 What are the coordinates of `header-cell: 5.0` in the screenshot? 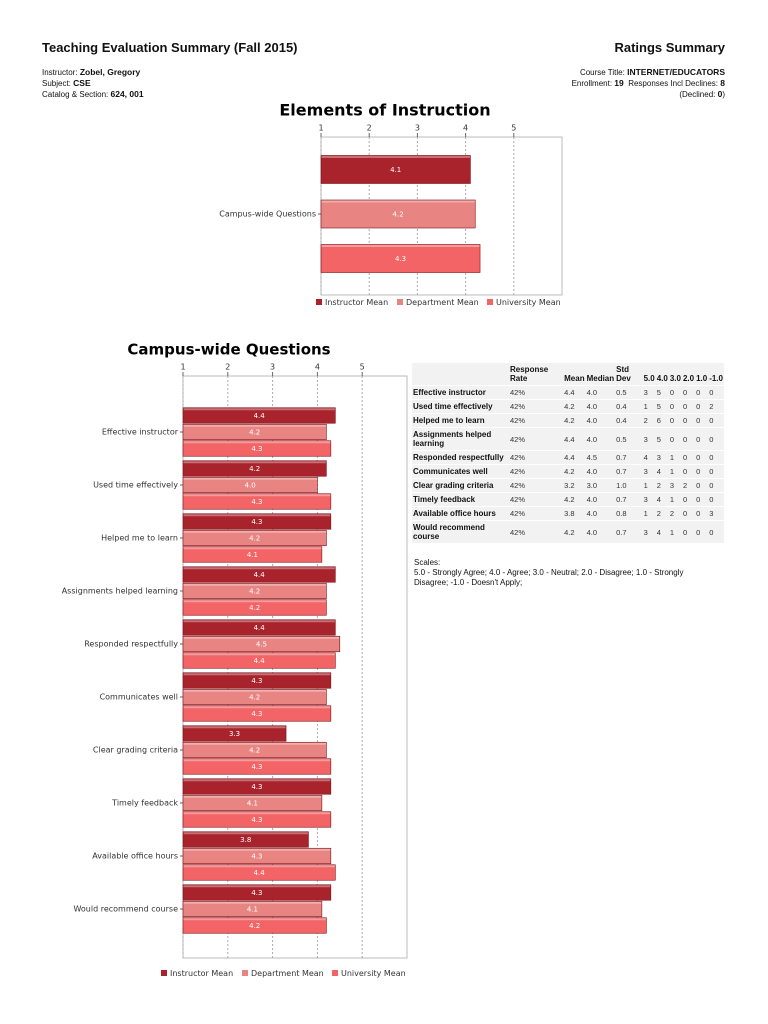 It's located at (649, 378).